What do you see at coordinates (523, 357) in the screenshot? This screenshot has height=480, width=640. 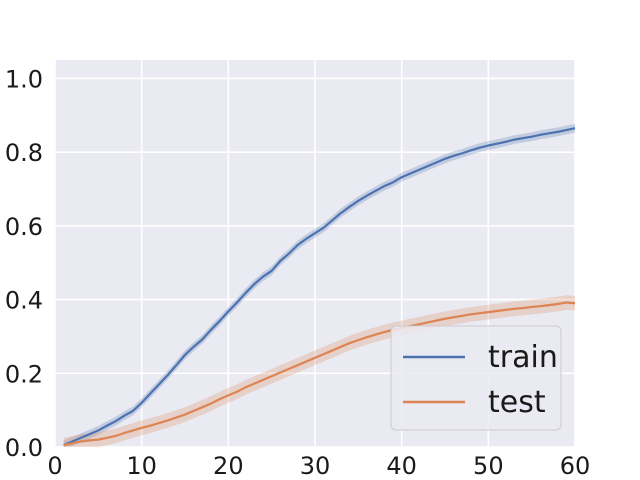 I see `legend-label: train` at bounding box center [523, 357].